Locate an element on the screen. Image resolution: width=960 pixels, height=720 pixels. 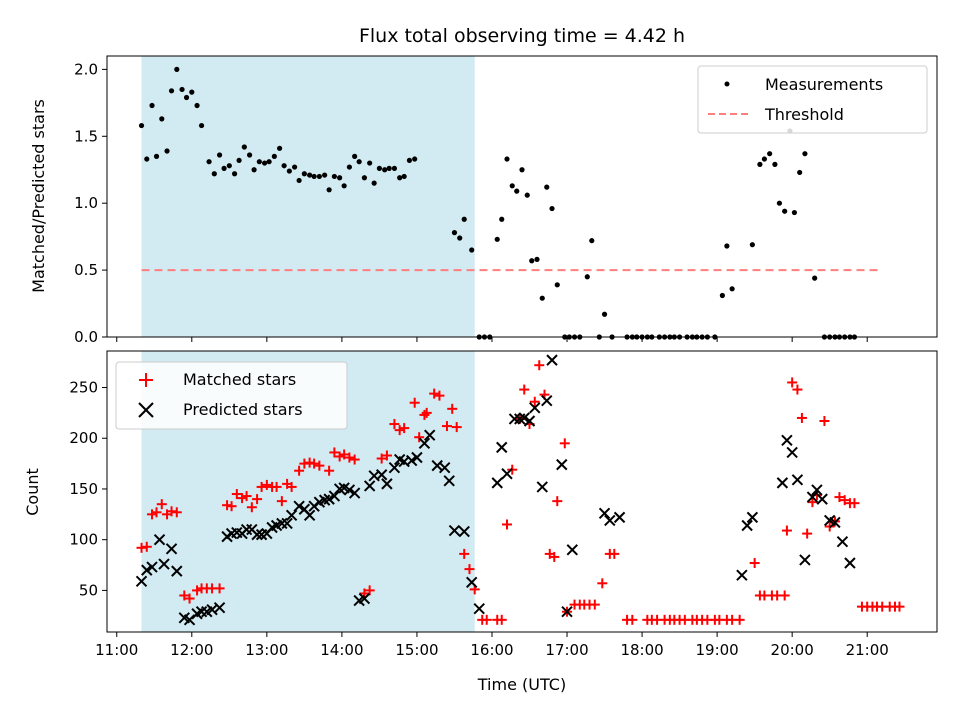
x-axis-label: Time (UTC) is located at coordinates (521, 684).